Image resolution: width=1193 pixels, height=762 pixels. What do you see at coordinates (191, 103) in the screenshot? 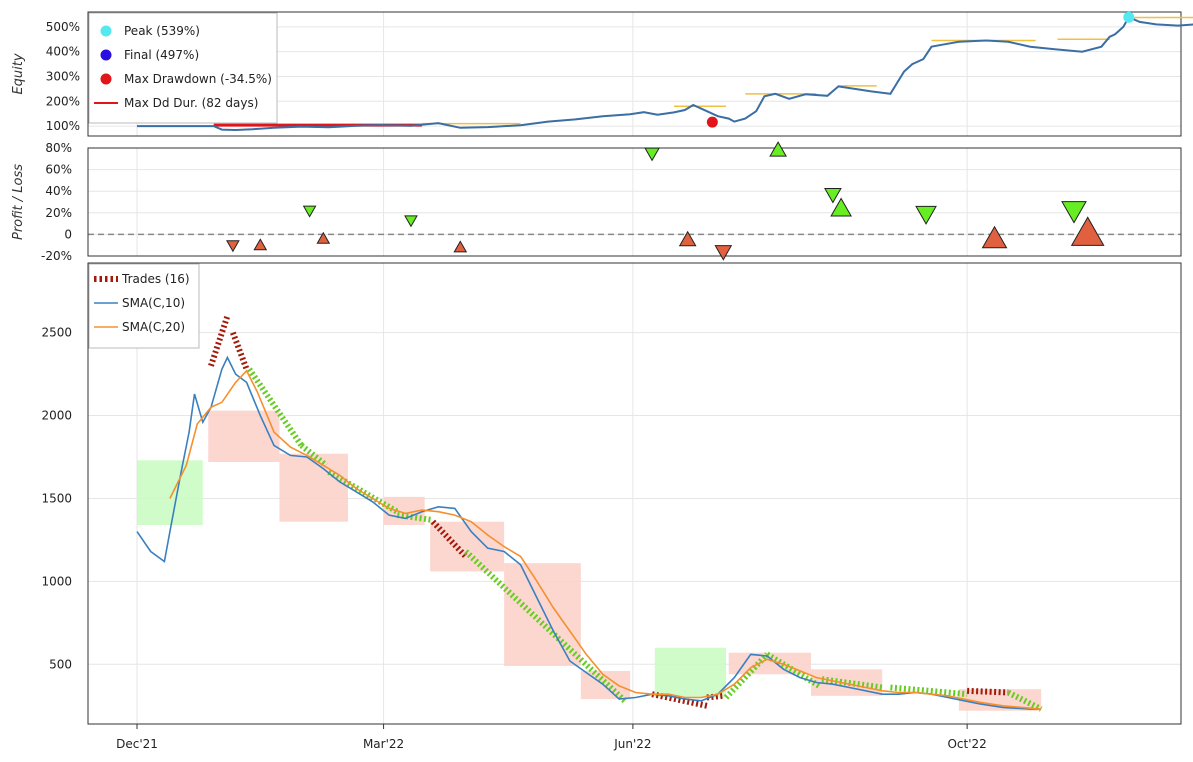
I see `legend-label: Max Dd Dur. (82 days)` at bounding box center [191, 103].